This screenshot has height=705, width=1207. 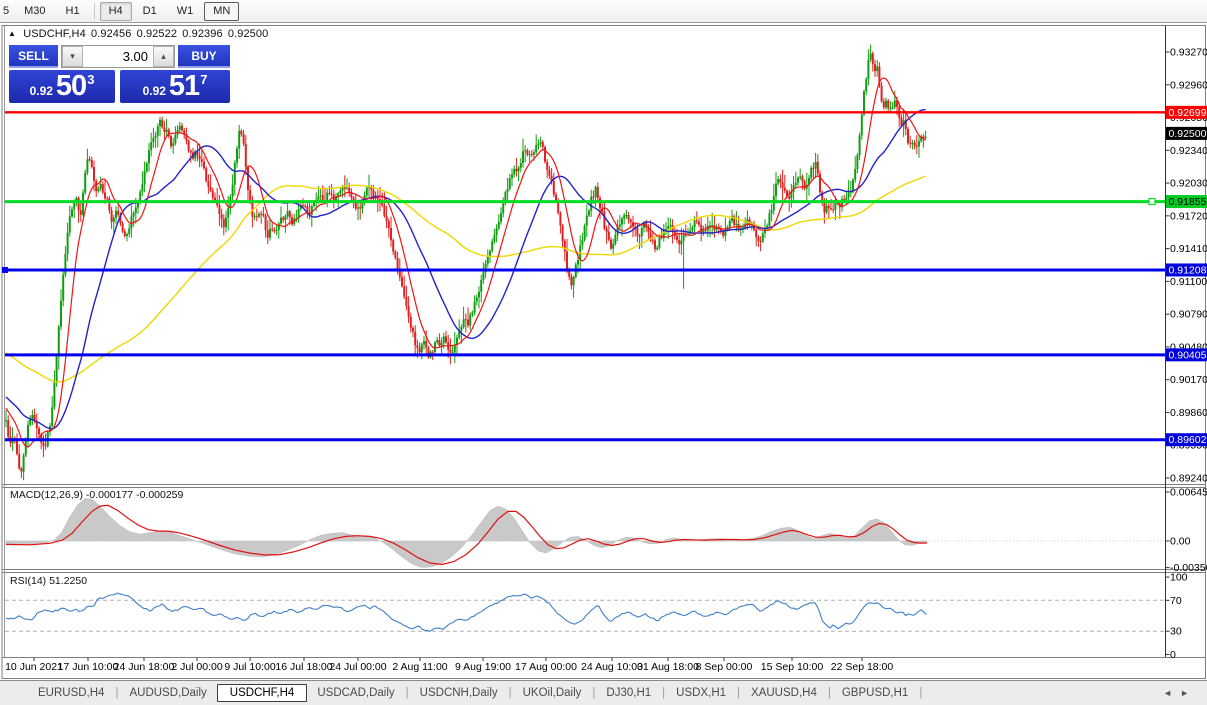 What do you see at coordinates (91, 79) in the screenshot?
I see `sell-price-sup: 3` at bounding box center [91, 79].